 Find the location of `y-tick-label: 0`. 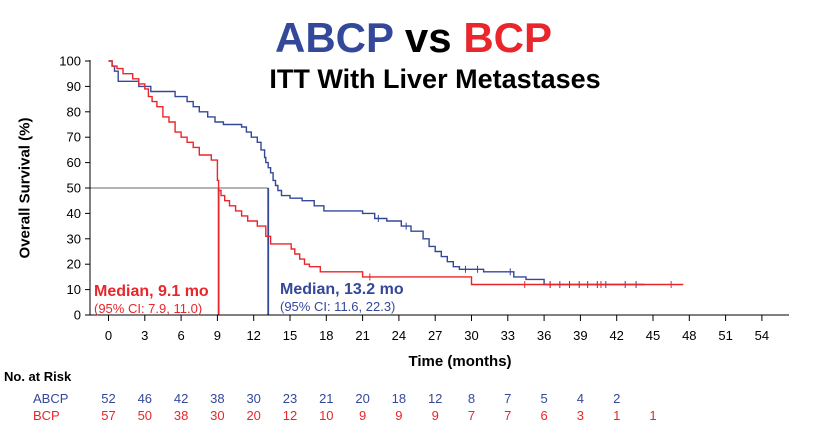

y-tick-label: 0 is located at coordinates (77, 315).